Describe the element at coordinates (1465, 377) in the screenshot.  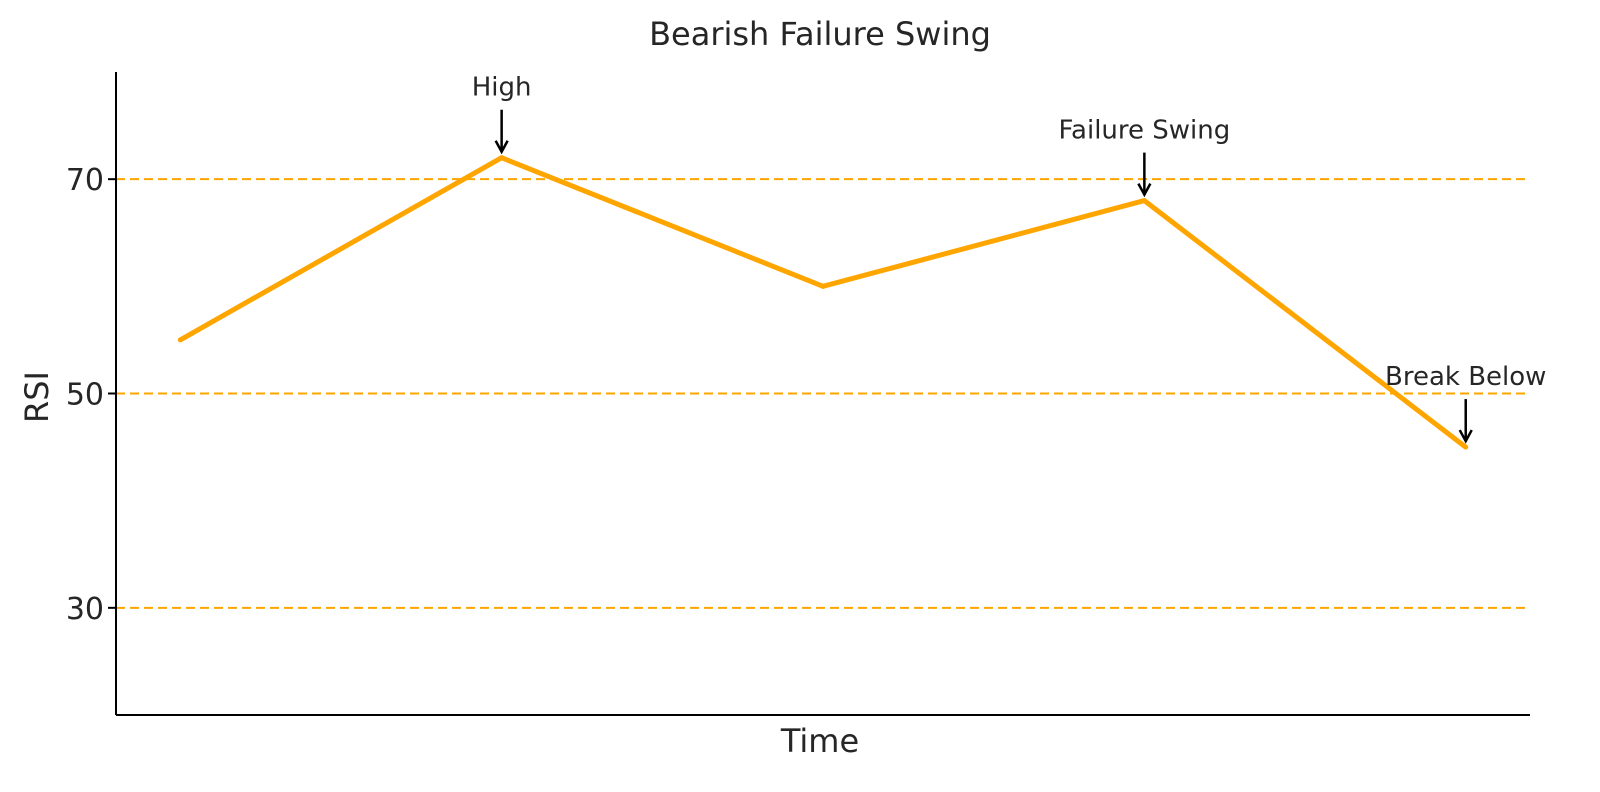
I see `annotation-label: Break Below` at that location.